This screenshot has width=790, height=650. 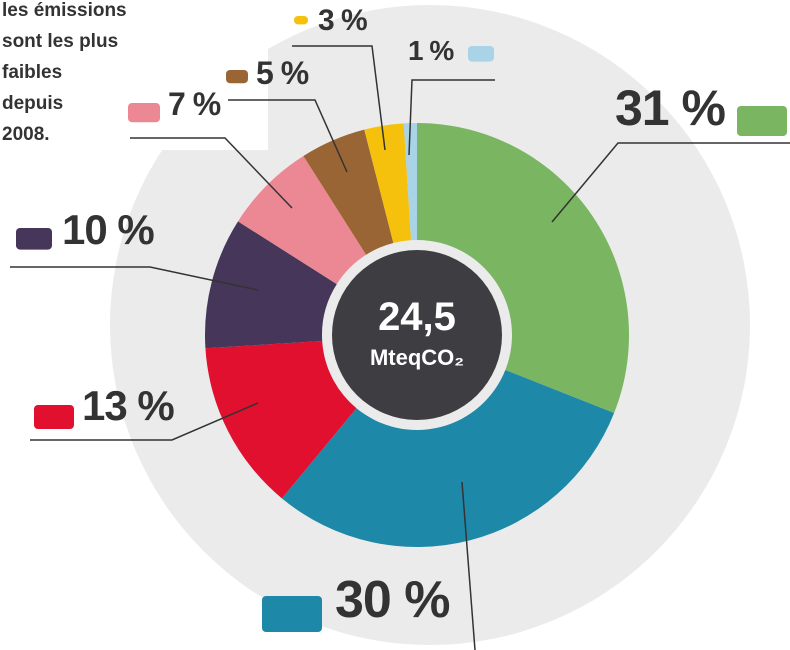 I want to click on note-line: 2008., so click(x=26, y=134).